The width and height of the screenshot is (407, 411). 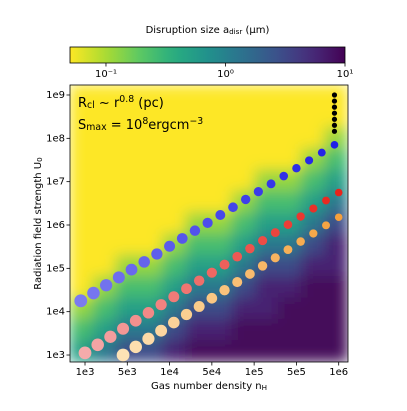 I want to click on x-axis-label: Gas number density nH, so click(x=209, y=386).